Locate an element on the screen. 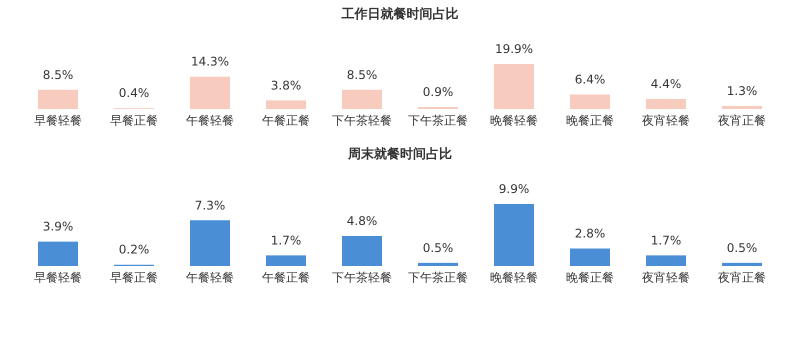 The height and width of the screenshot is (350, 800). data-label: 4.4% is located at coordinates (666, 84).